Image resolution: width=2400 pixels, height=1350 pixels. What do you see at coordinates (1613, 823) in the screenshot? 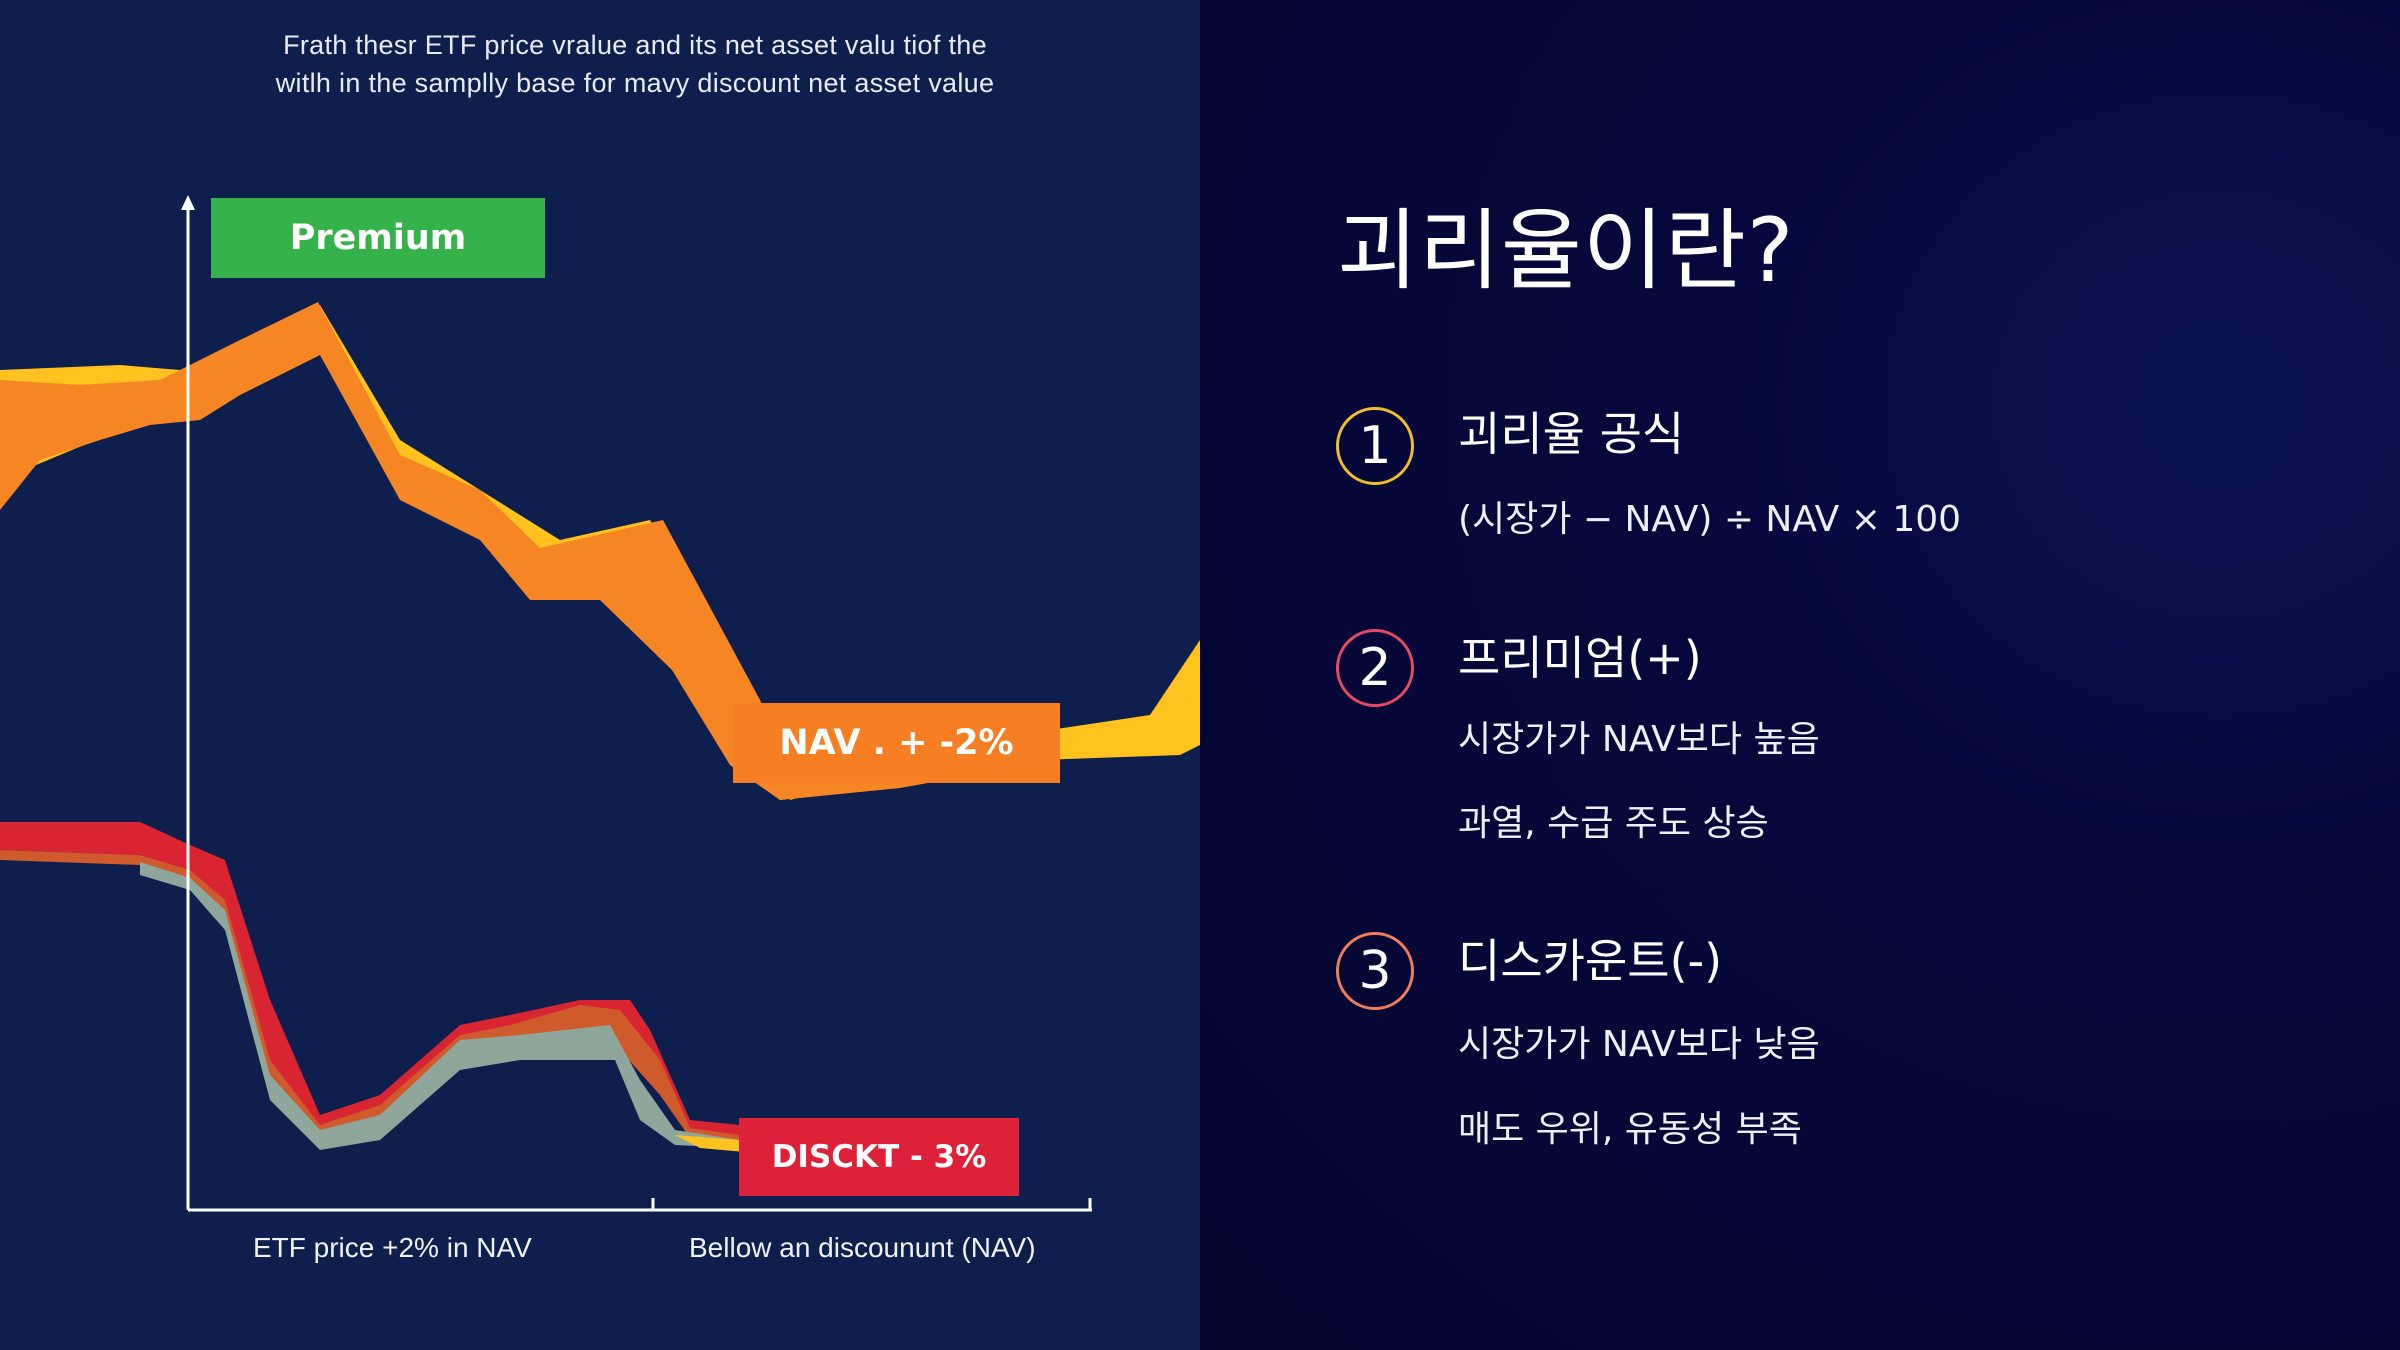
I see `item-text-premium-2: 과열, 수급 주도 상승` at bounding box center [1613, 823].